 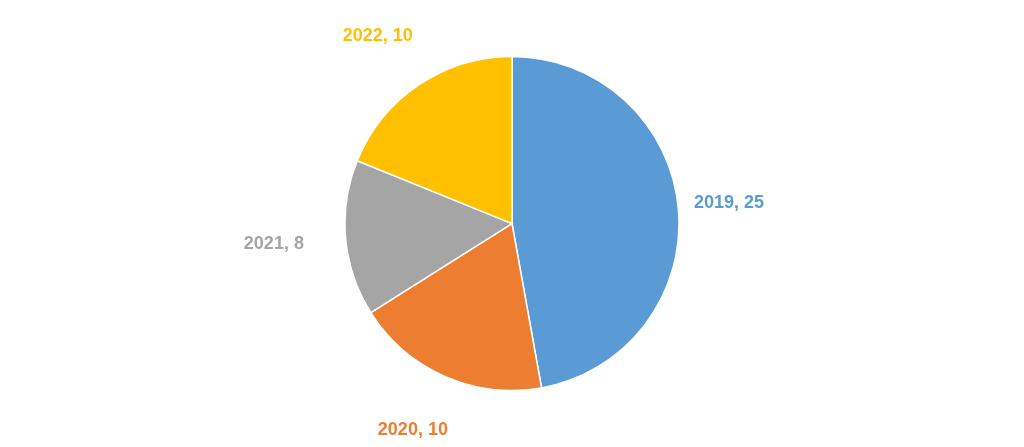 What do you see at coordinates (362, 35) in the screenshot?
I see `slice-label: 2022` at bounding box center [362, 35].